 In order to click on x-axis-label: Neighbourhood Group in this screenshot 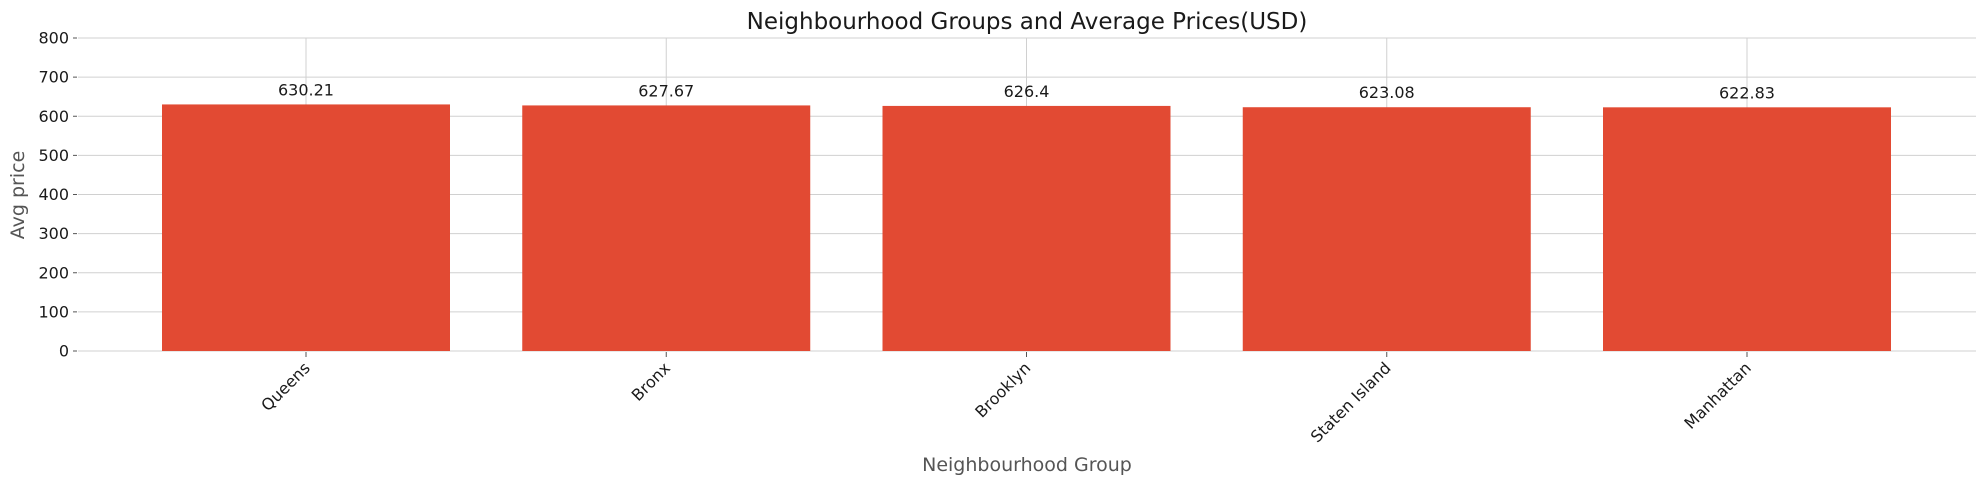, I will do `click(1027, 465)`.